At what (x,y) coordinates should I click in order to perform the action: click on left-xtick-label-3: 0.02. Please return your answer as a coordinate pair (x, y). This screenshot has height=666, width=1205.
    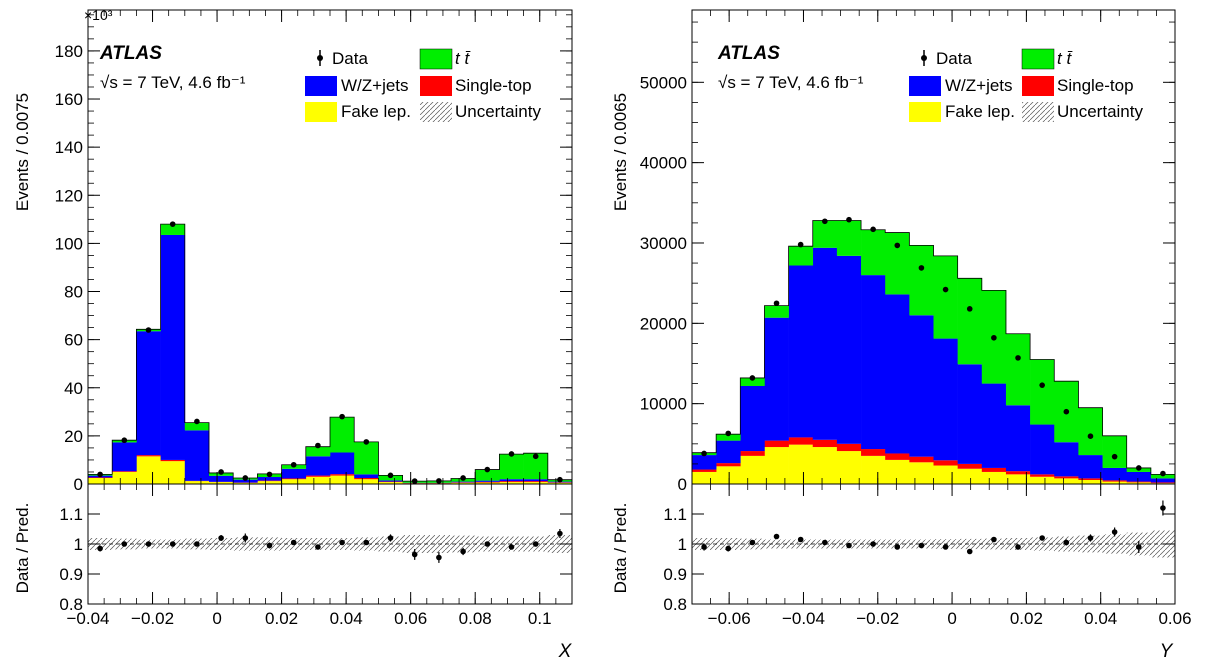
    Looking at the image, I should click on (281, 618).